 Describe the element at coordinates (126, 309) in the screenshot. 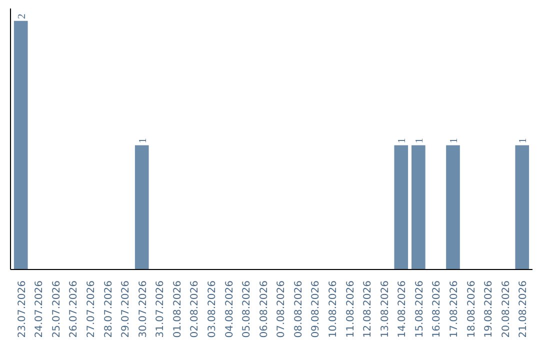

I see `x-tick-label: 29.07.2026` at that location.